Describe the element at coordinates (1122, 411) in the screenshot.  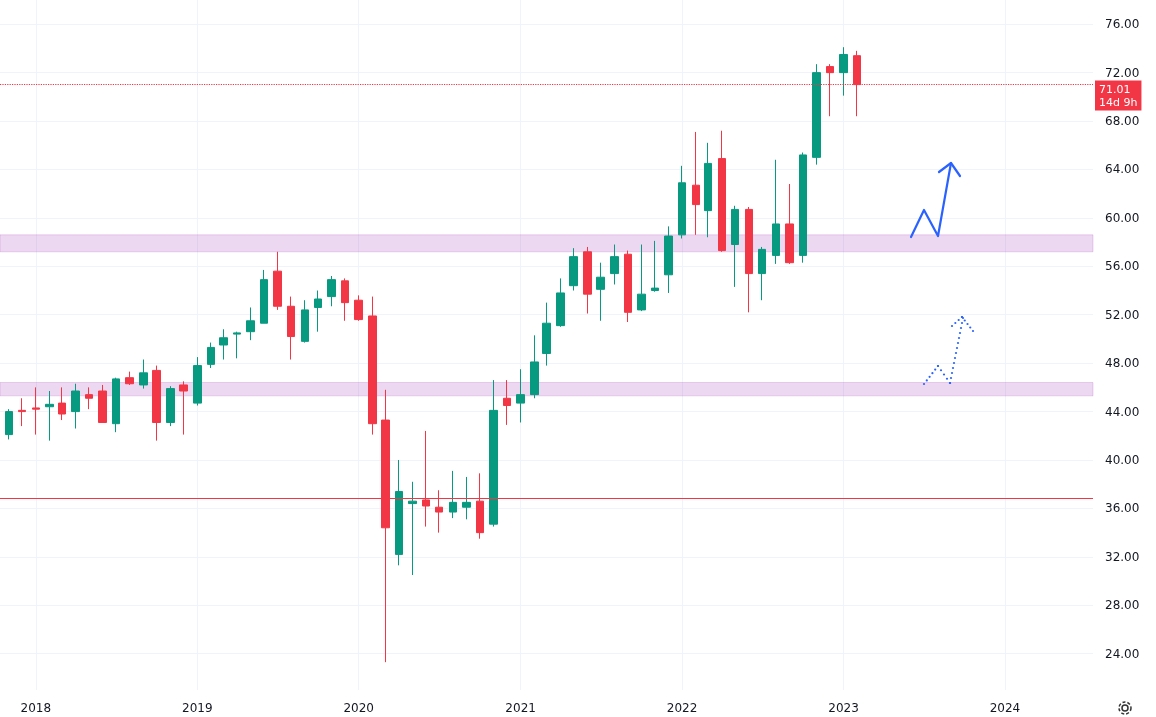
I see `y-tick-label: 44.00` at that location.